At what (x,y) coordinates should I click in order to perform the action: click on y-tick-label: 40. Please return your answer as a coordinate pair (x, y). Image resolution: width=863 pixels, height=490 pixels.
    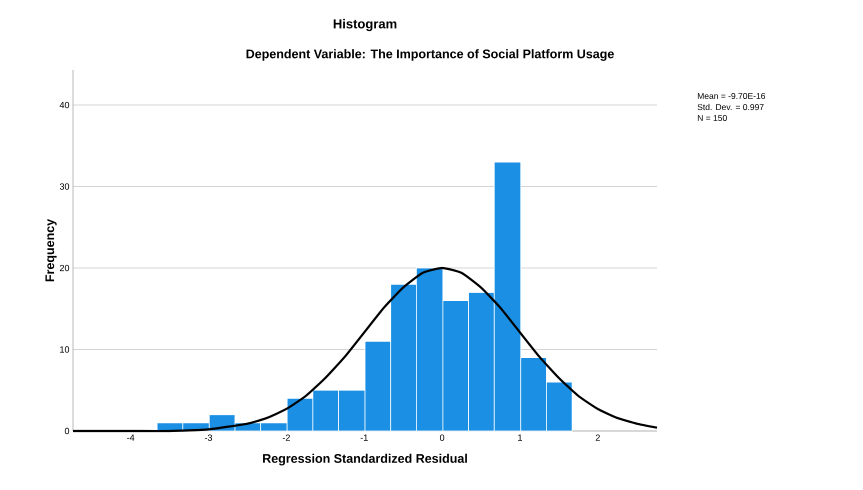
    Looking at the image, I should click on (65, 105).